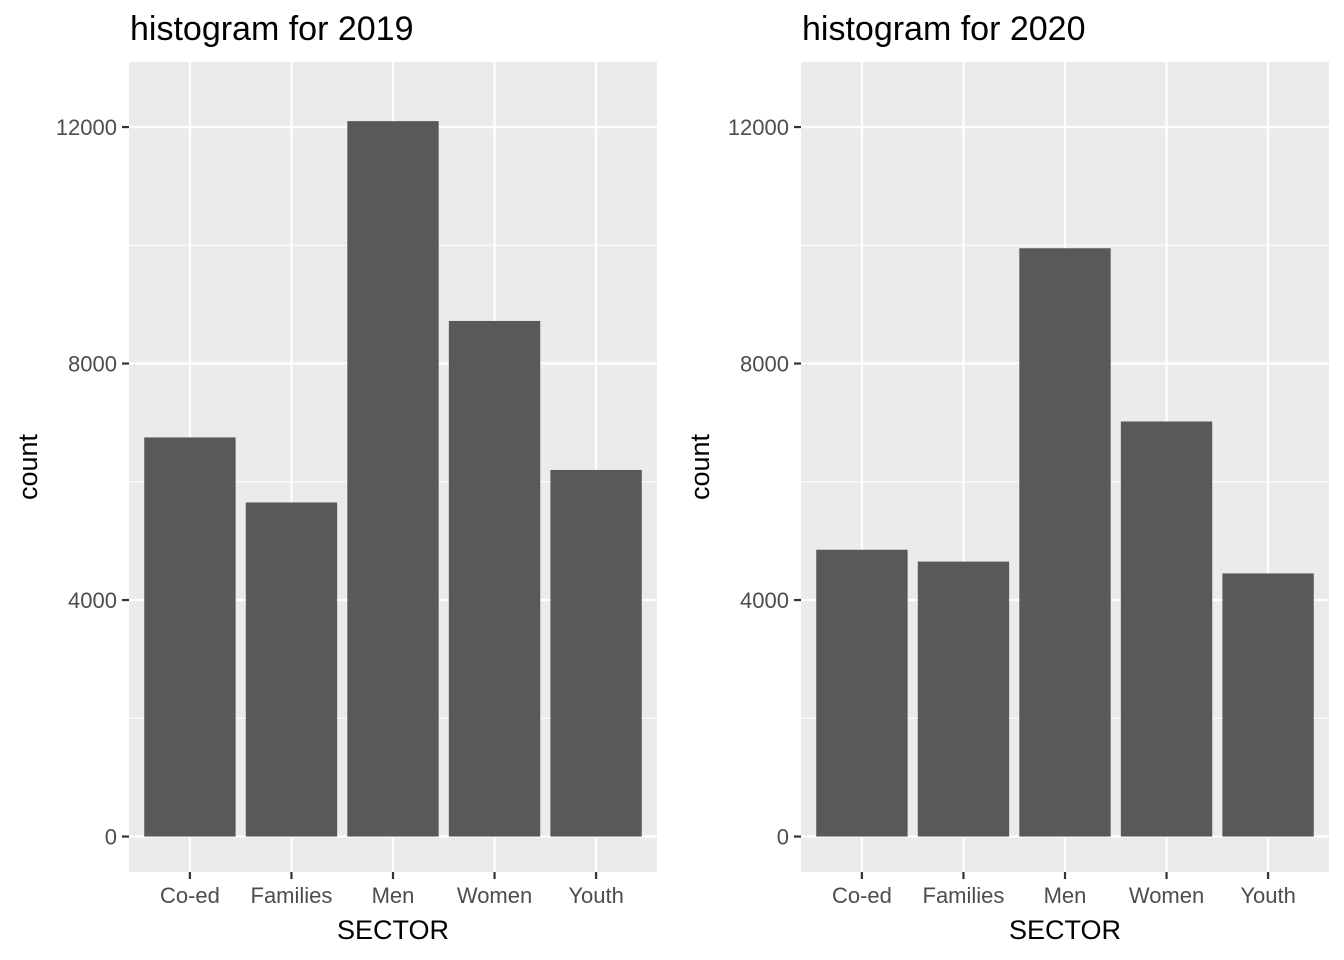 Image resolution: width=1344 pixels, height=960 pixels. I want to click on chart-title: histogram for 2019, so click(272, 29).